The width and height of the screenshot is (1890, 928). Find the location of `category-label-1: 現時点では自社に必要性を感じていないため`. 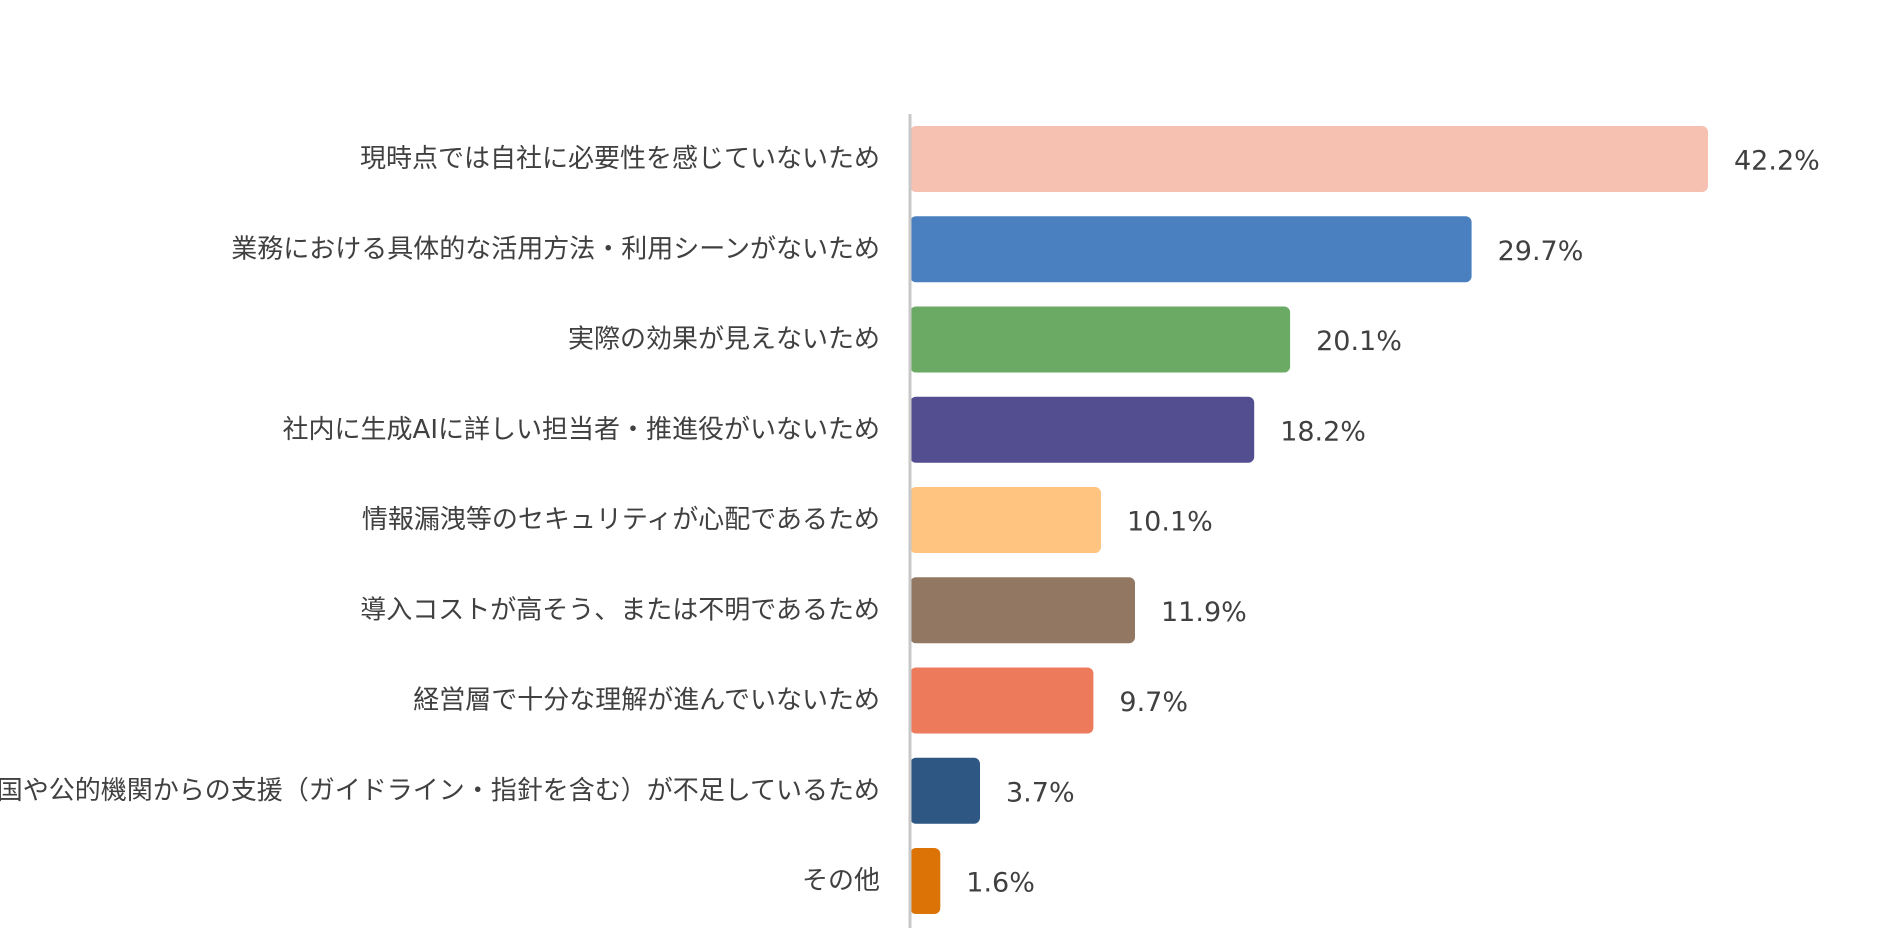

category-label-1: 現時点では自社に必要性を感じていないため is located at coordinates (620, 159).